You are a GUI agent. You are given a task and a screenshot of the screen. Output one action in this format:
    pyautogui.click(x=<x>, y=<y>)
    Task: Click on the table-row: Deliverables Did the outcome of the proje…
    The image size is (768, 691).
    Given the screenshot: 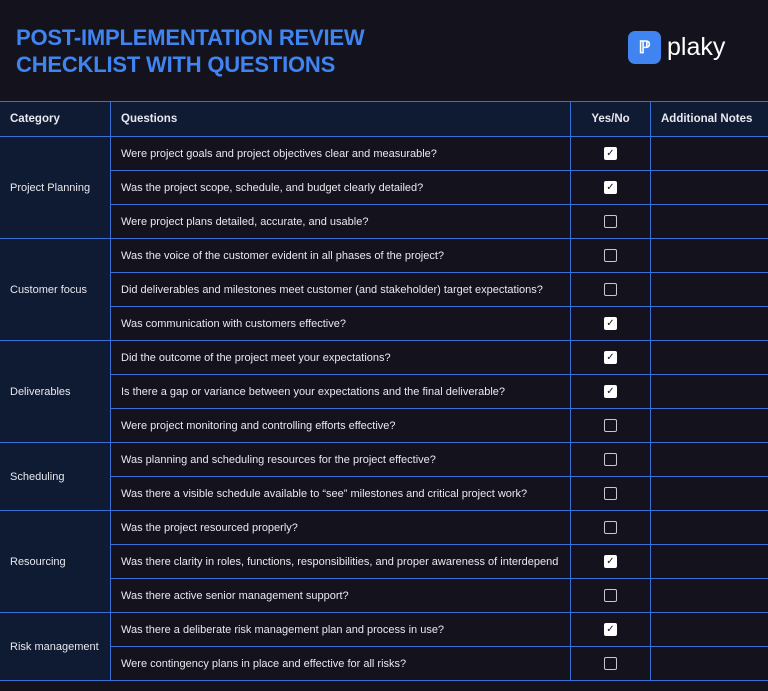 What is the action you would take?
    pyautogui.click(x=384, y=391)
    